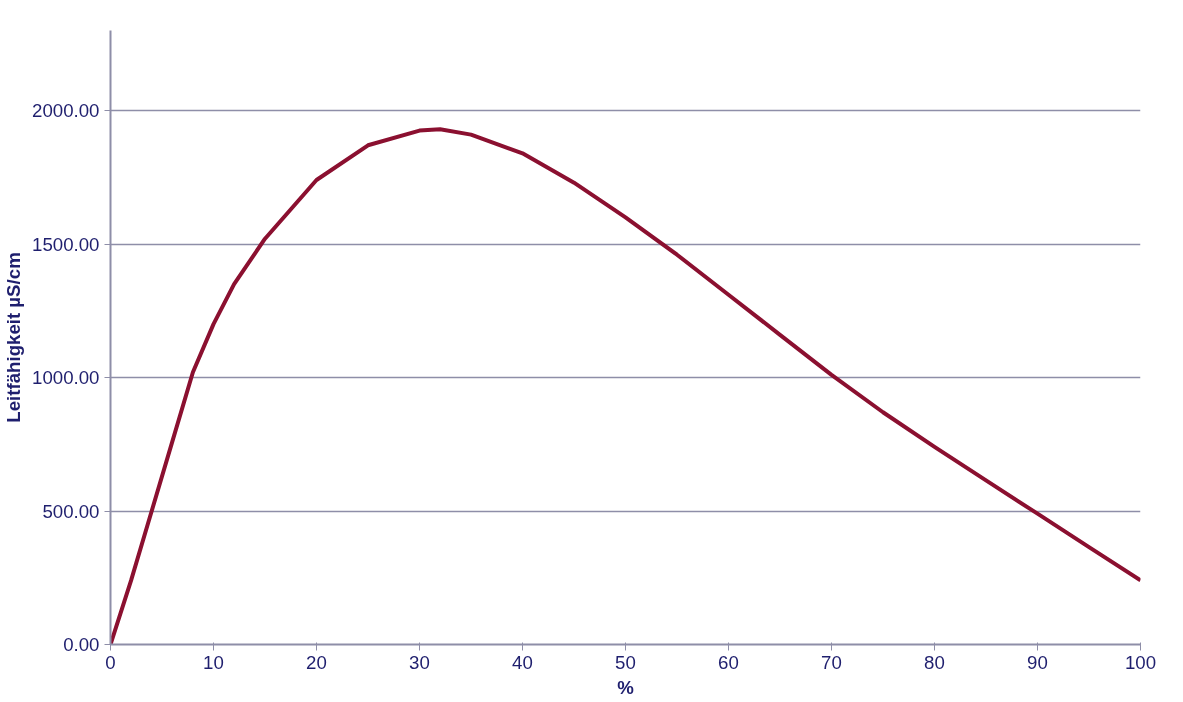 The image size is (1183, 702). Describe the element at coordinates (728, 662) in the screenshot. I see `x-tick-label: 60` at that location.